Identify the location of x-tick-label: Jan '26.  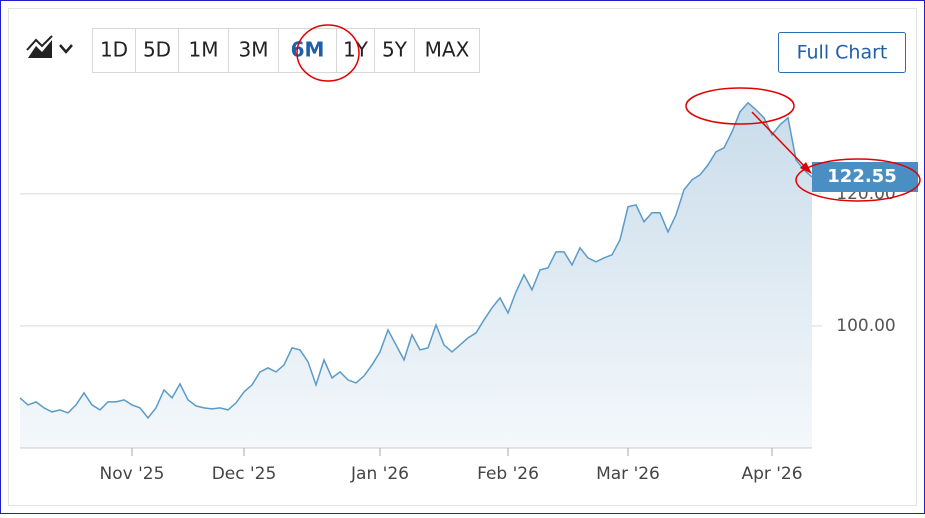
(379, 474).